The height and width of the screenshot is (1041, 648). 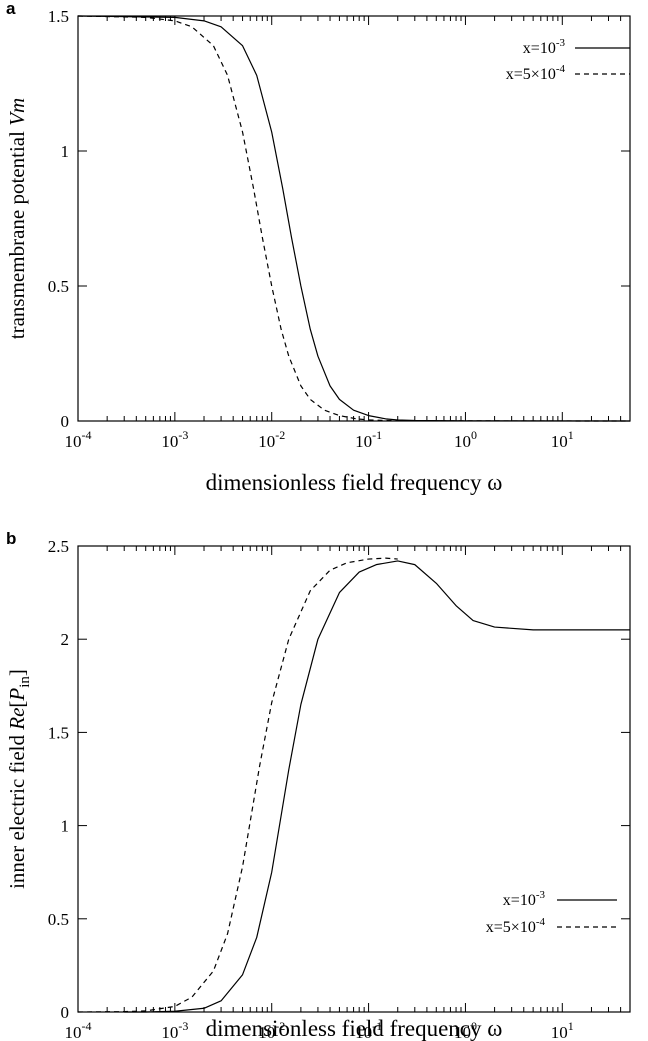 What do you see at coordinates (17, 809) in the screenshot?
I see `y-axis-label-text: inner electric field` at bounding box center [17, 809].